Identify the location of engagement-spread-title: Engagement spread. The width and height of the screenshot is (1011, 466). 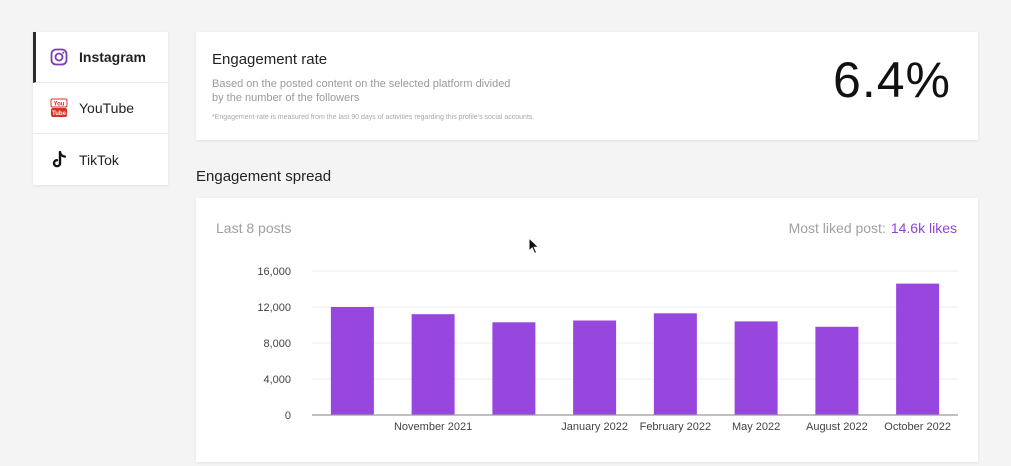
(264, 176).